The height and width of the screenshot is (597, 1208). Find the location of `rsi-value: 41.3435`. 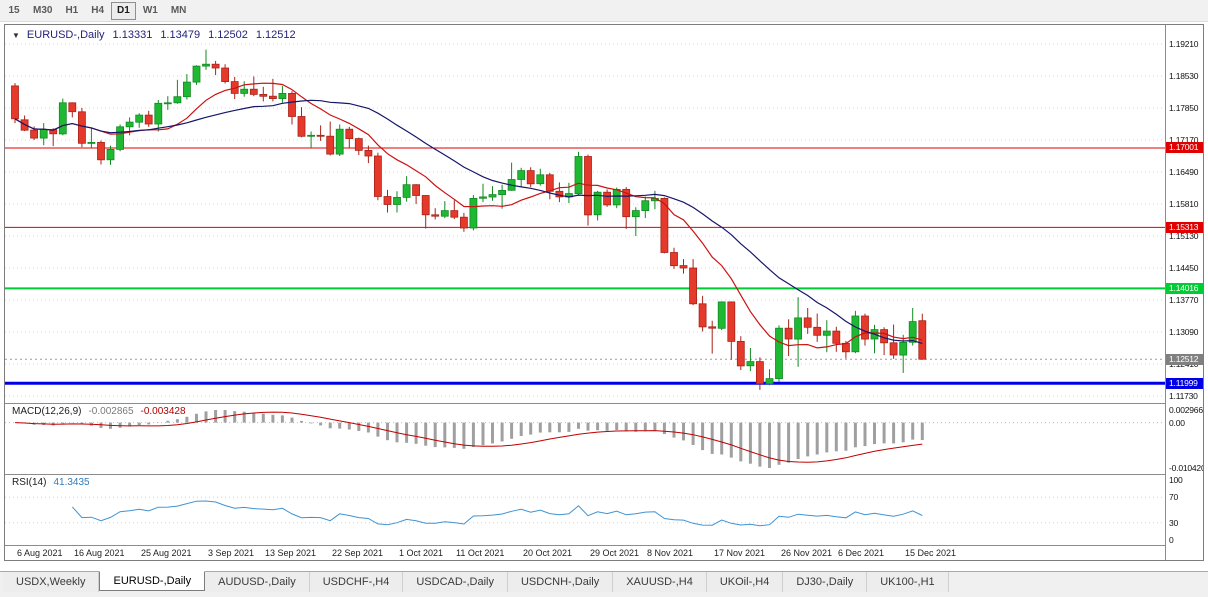

rsi-value: 41.3435 is located at coordinates (71, 482).